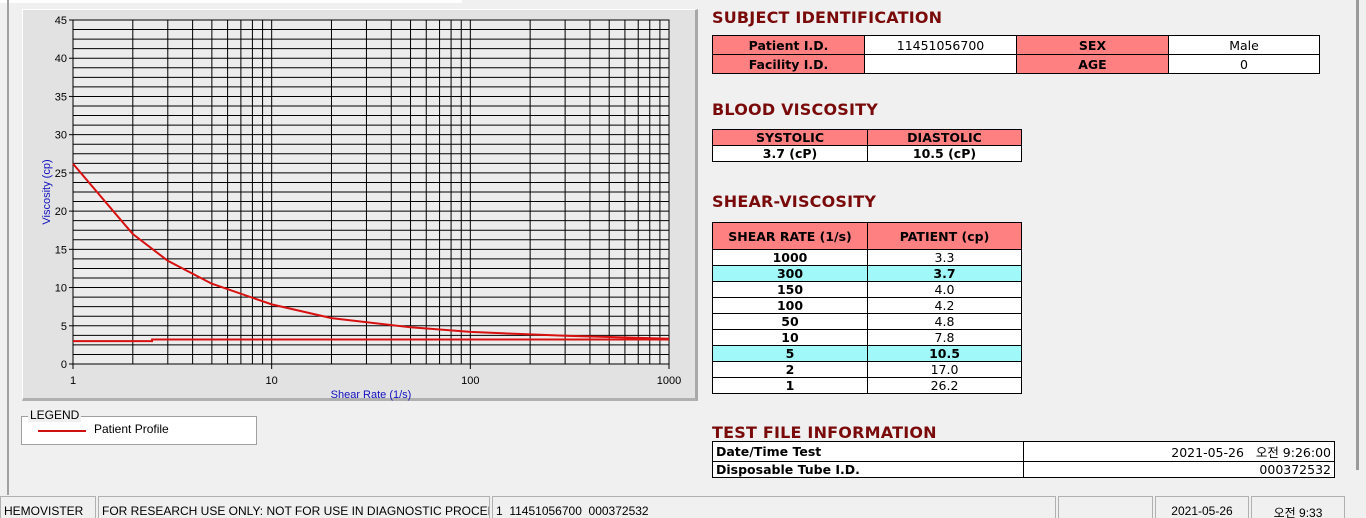 The width and height of the screenshot is (1366, 518). I want to click on shear-row: 2 17.0, so click(867, 369).